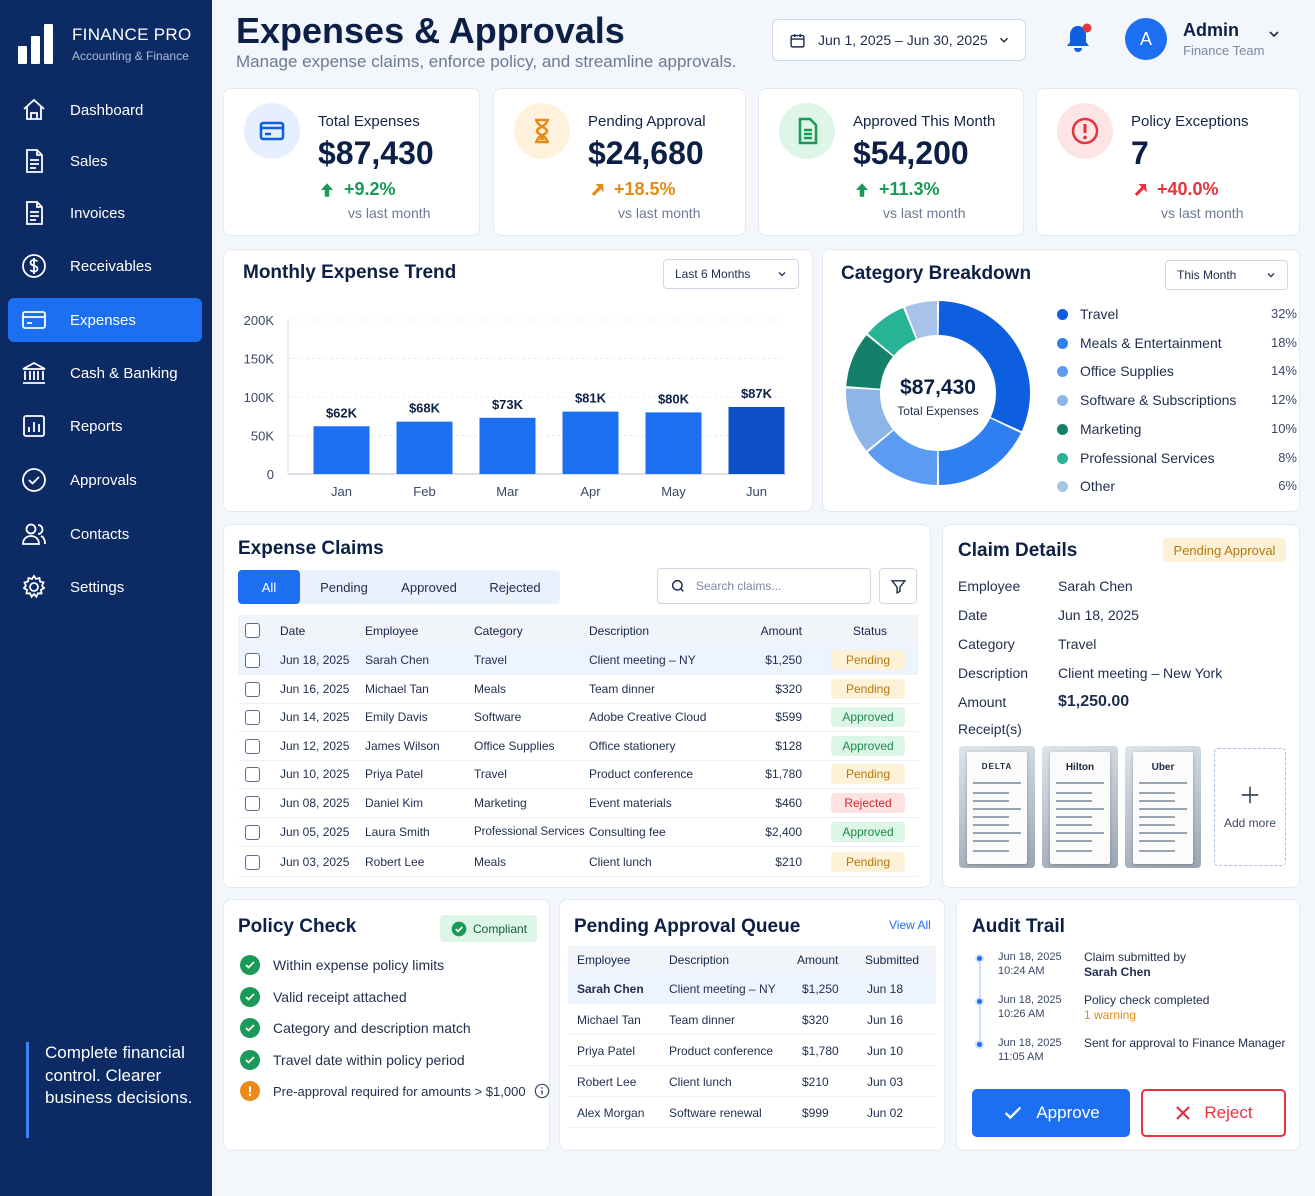 The image size is (1315, 1196). Describe the element at coordinates (344, 587) in the screenshot. I see `tab-pending: Pending` at that location.